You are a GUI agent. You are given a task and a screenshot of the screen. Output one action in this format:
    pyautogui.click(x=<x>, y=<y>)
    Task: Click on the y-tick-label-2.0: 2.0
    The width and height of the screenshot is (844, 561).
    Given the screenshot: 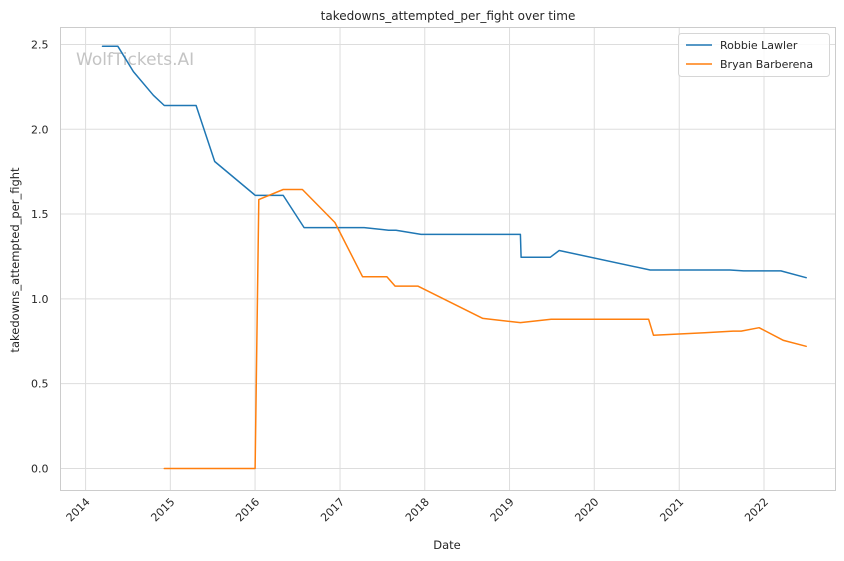 What is the action you would take?
    pyautogui.click(x=40, y=129)
    